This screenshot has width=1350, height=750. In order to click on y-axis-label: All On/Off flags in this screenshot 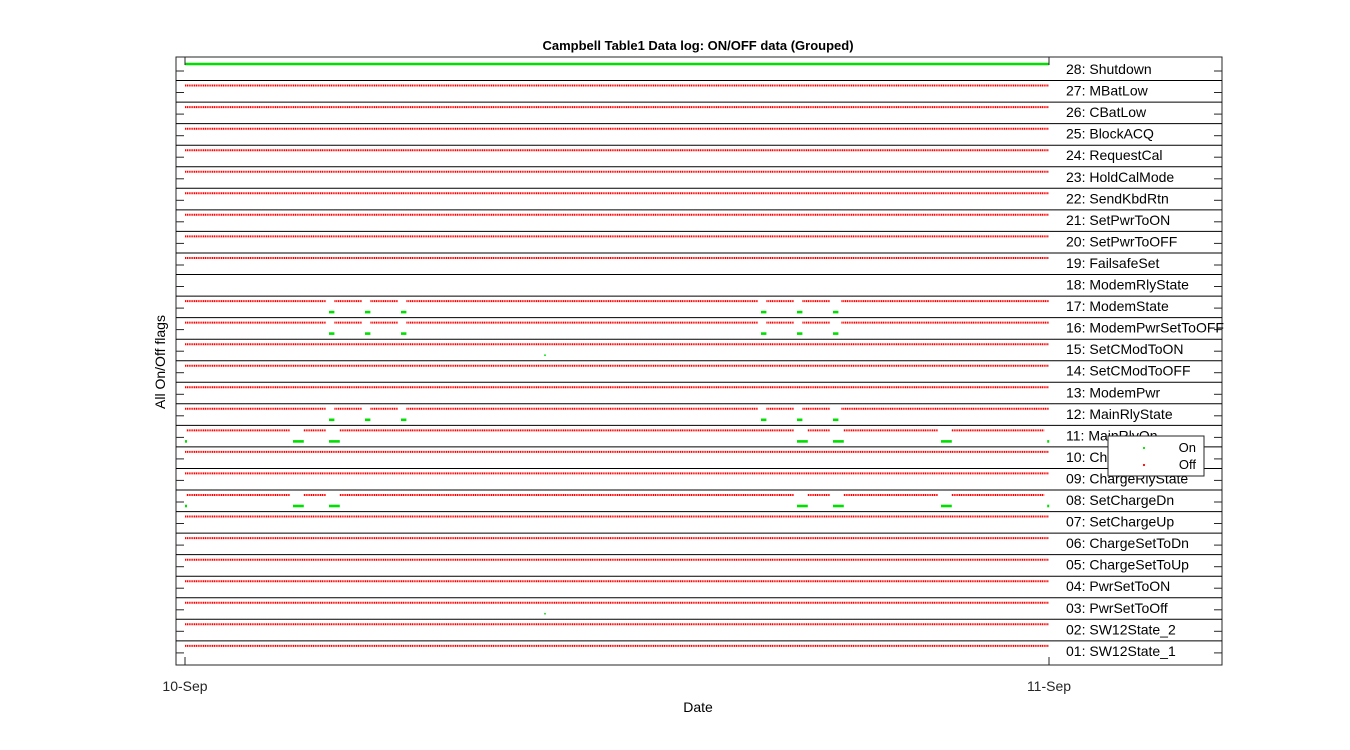, I will do `click(160, 362)`.